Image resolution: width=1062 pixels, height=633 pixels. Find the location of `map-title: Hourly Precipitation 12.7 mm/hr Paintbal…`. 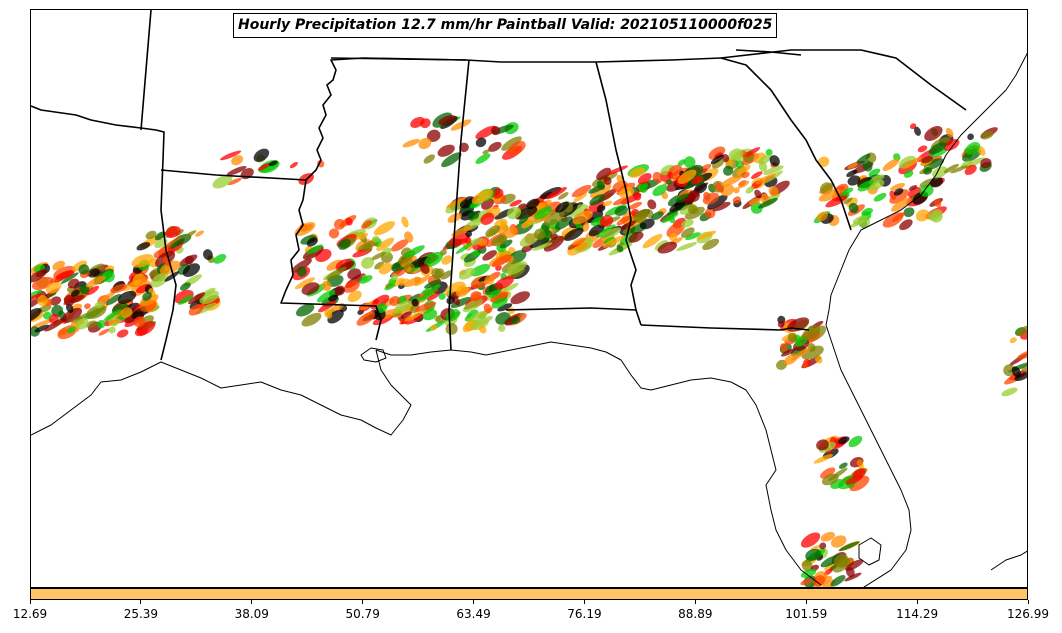

map-title: Hourly Precipitation 12.7 mm/hr Paintbal… is located at coordinates (505, 25).